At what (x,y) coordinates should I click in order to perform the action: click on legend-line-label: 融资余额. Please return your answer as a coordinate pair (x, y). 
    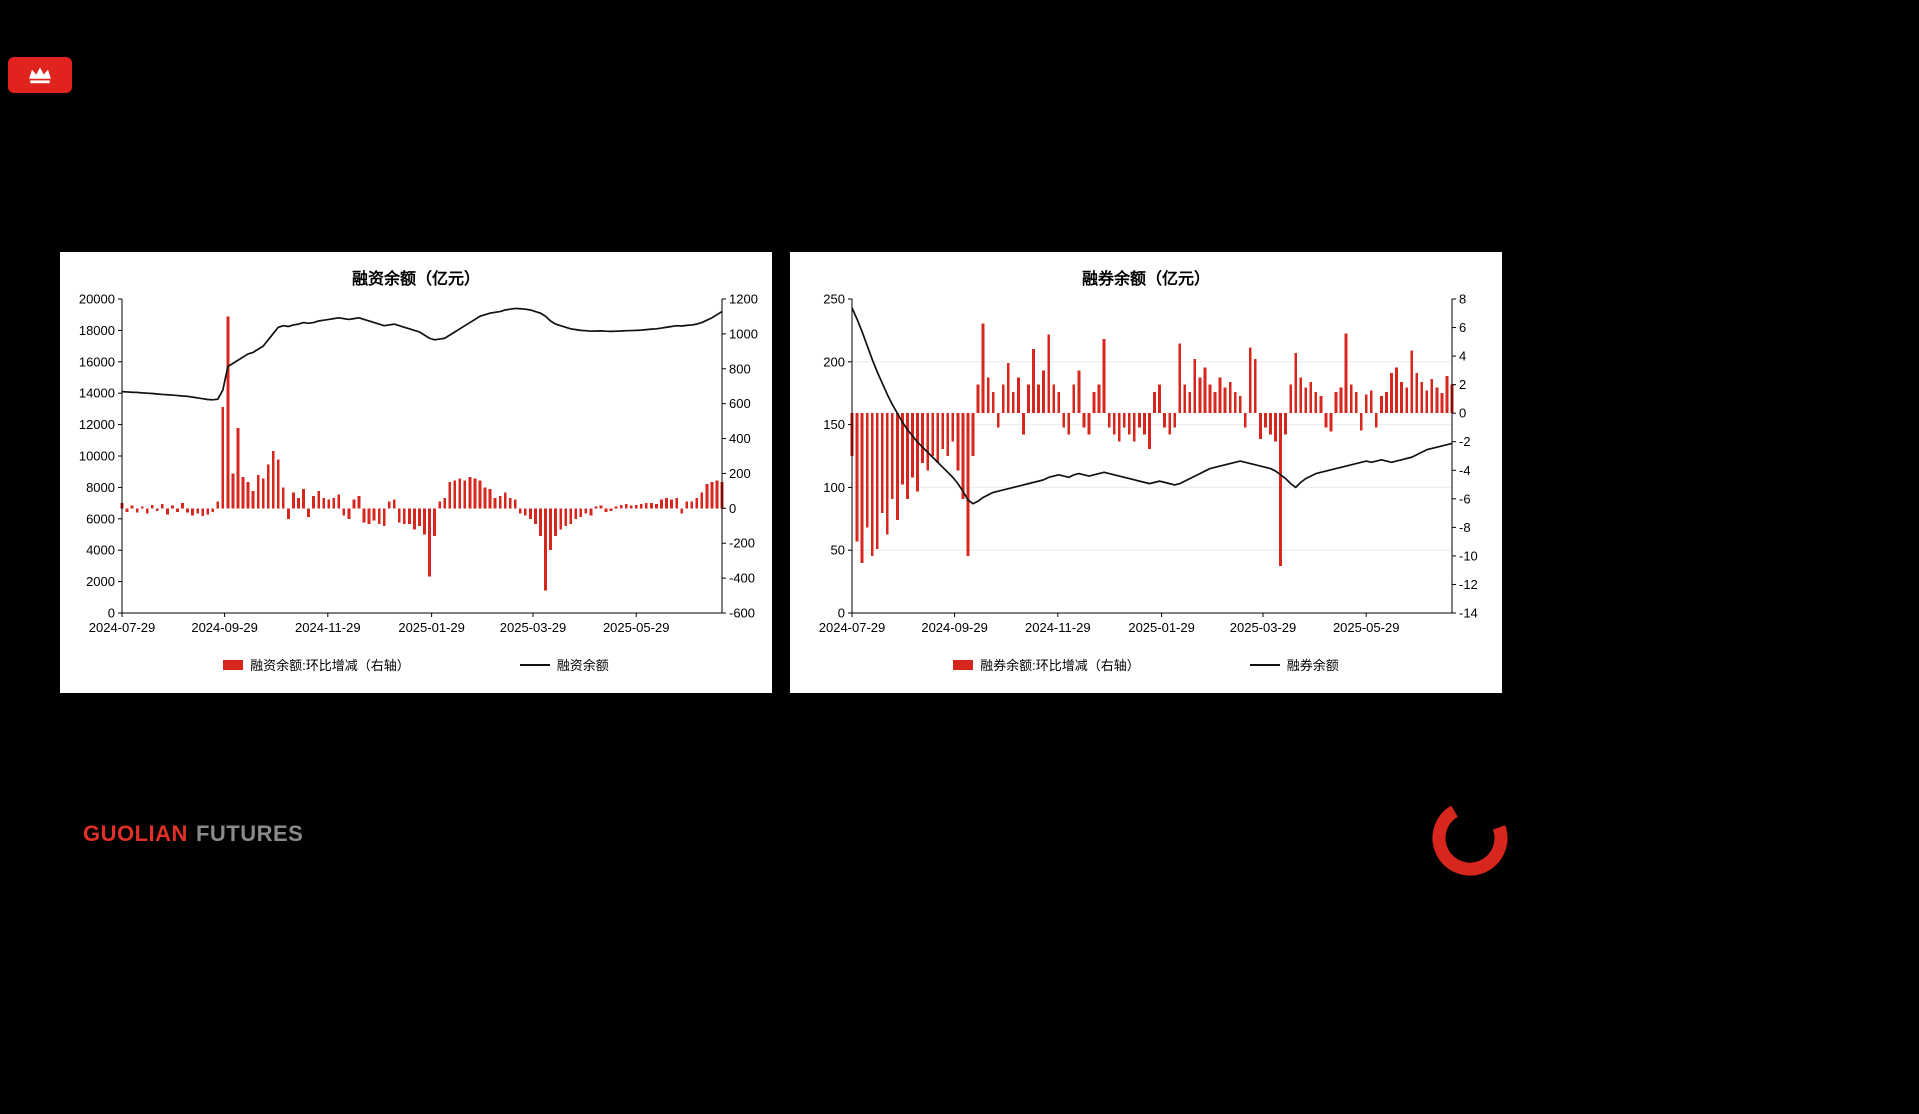
    Looking at the image, I should click on (582, 665).